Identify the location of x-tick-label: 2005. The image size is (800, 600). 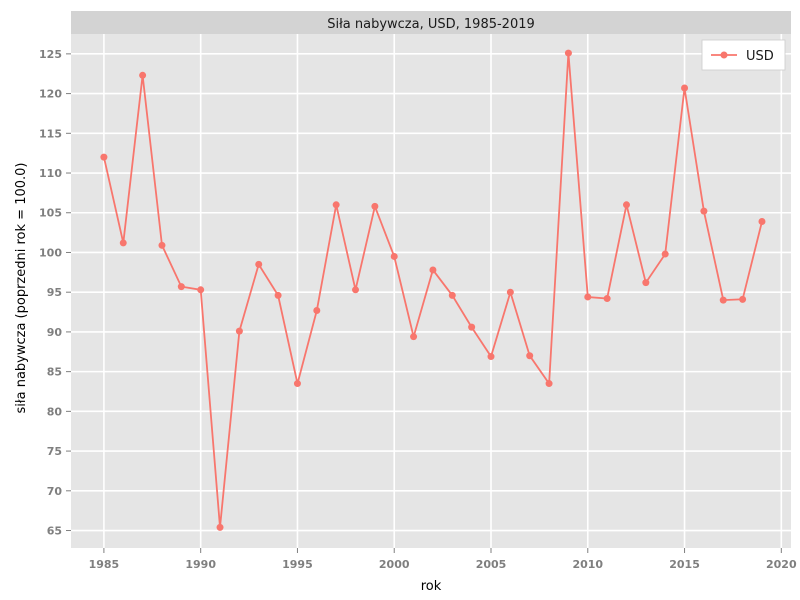
(491, 564).